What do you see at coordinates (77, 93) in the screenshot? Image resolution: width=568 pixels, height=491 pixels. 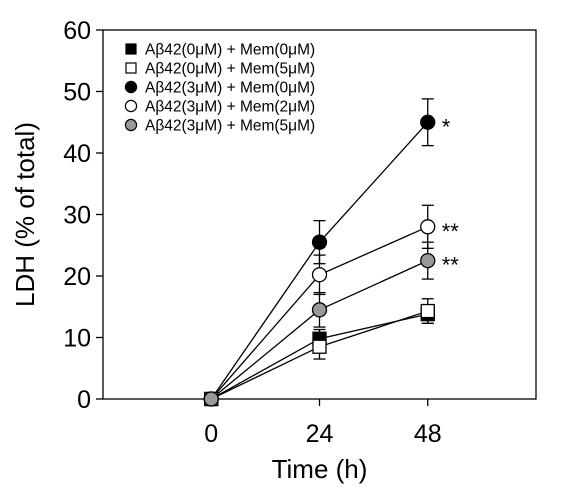 I see `y-tick-label: 50` at bounding box center [77, 93].